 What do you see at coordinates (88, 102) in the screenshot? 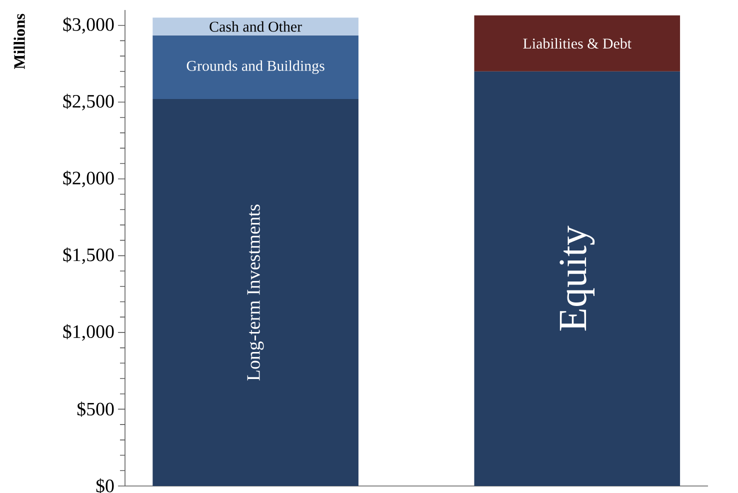
I see `y-tick-label: $2,500` at bounding box center [88, 102].